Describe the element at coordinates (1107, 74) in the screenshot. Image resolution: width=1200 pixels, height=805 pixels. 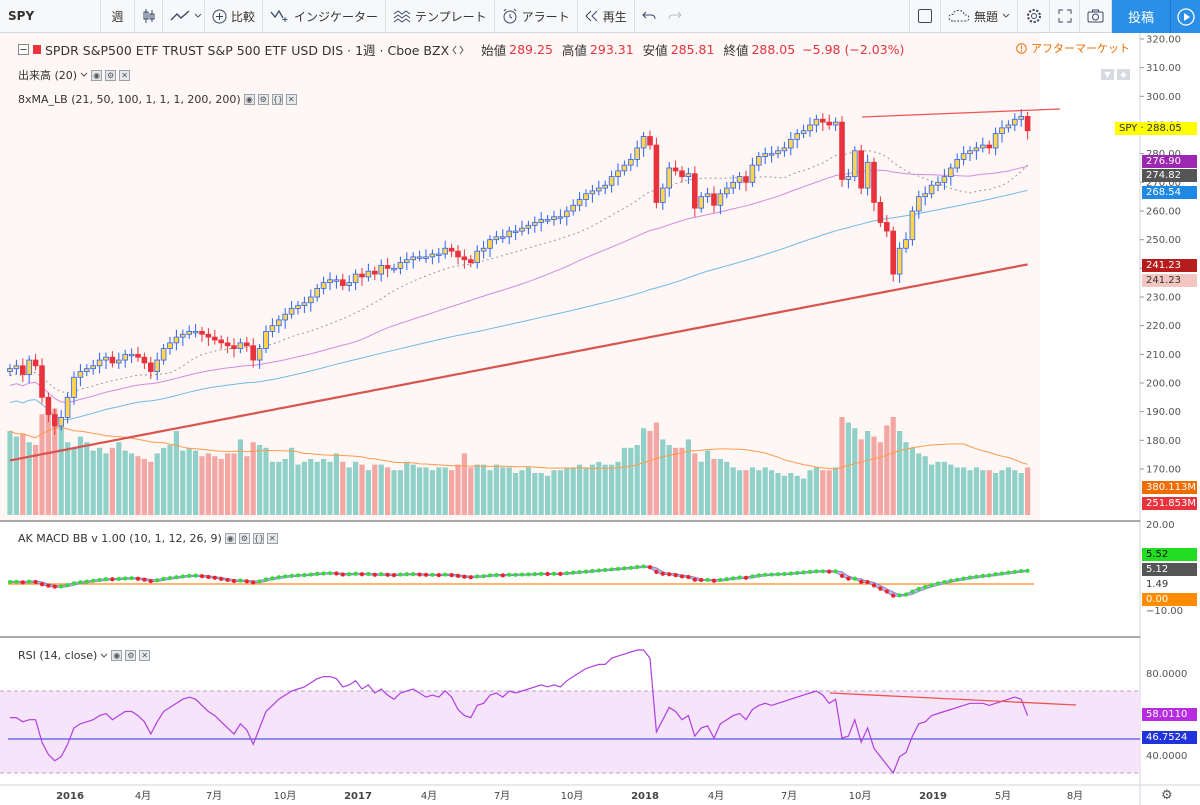
I see `collapse-down-icon: ▼` at that location.